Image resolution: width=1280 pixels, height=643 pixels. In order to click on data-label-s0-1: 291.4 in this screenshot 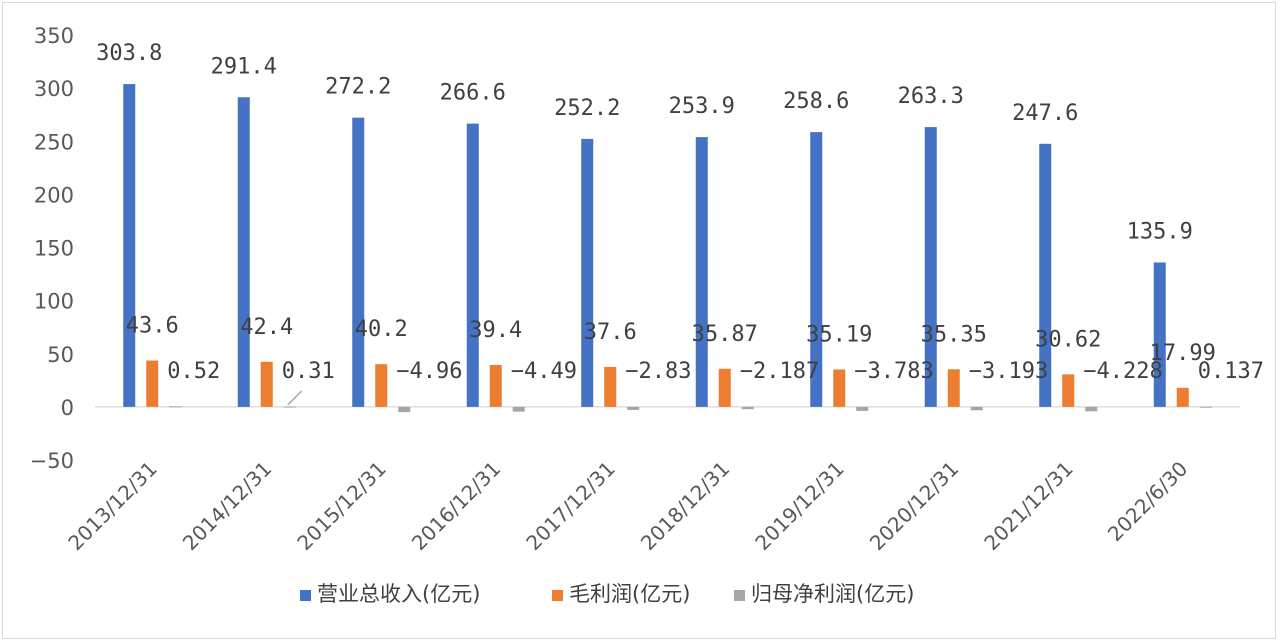, I will do `click(244, 66)`.